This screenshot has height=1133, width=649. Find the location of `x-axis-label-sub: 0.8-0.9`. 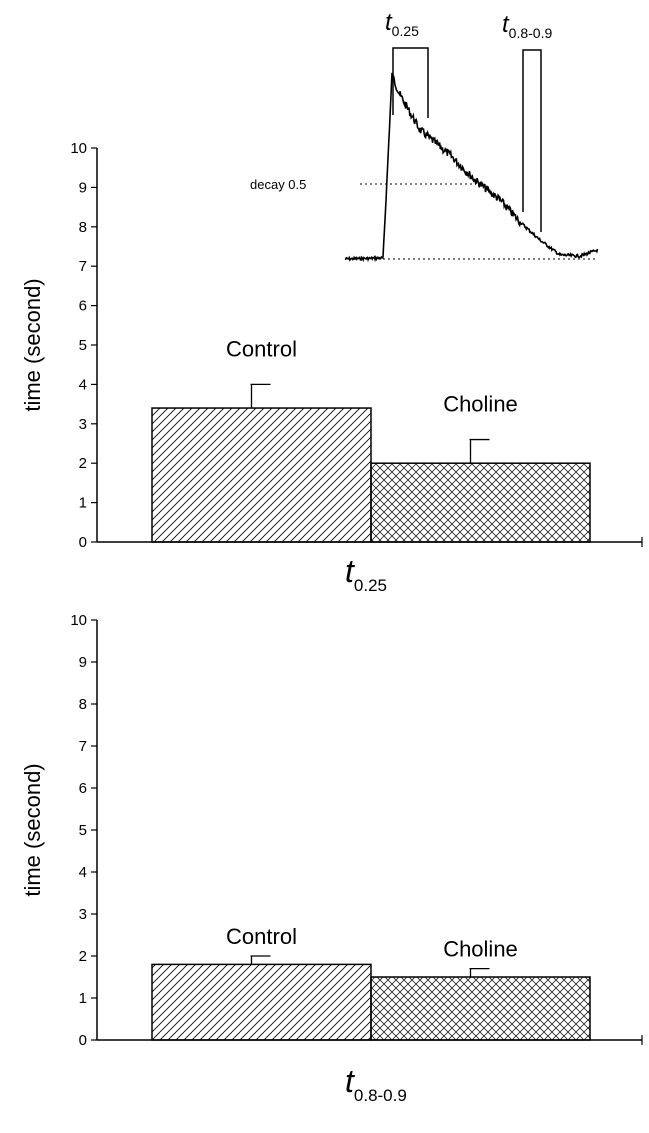

x-axis-label-sub: 0.8-0.9 is located at coordinates (380, 1095).